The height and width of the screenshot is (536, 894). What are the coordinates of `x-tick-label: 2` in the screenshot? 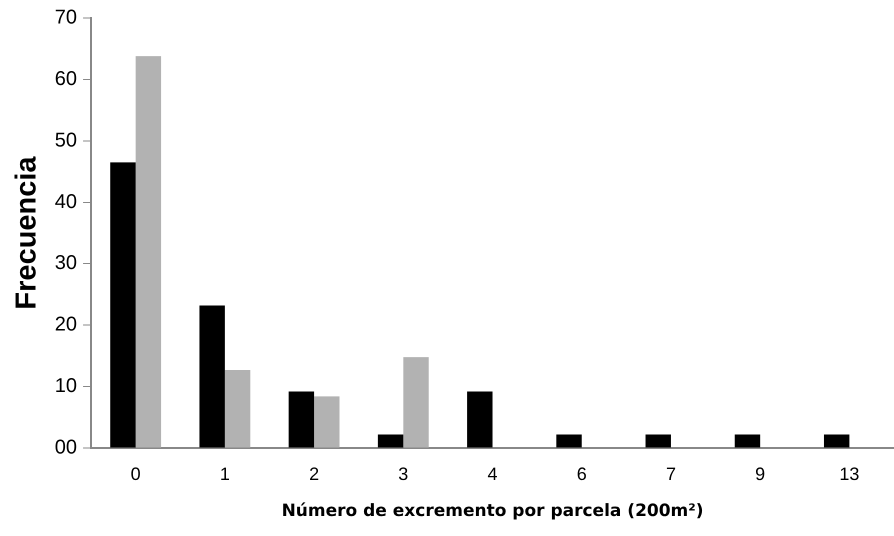 It's located at (314, 474).